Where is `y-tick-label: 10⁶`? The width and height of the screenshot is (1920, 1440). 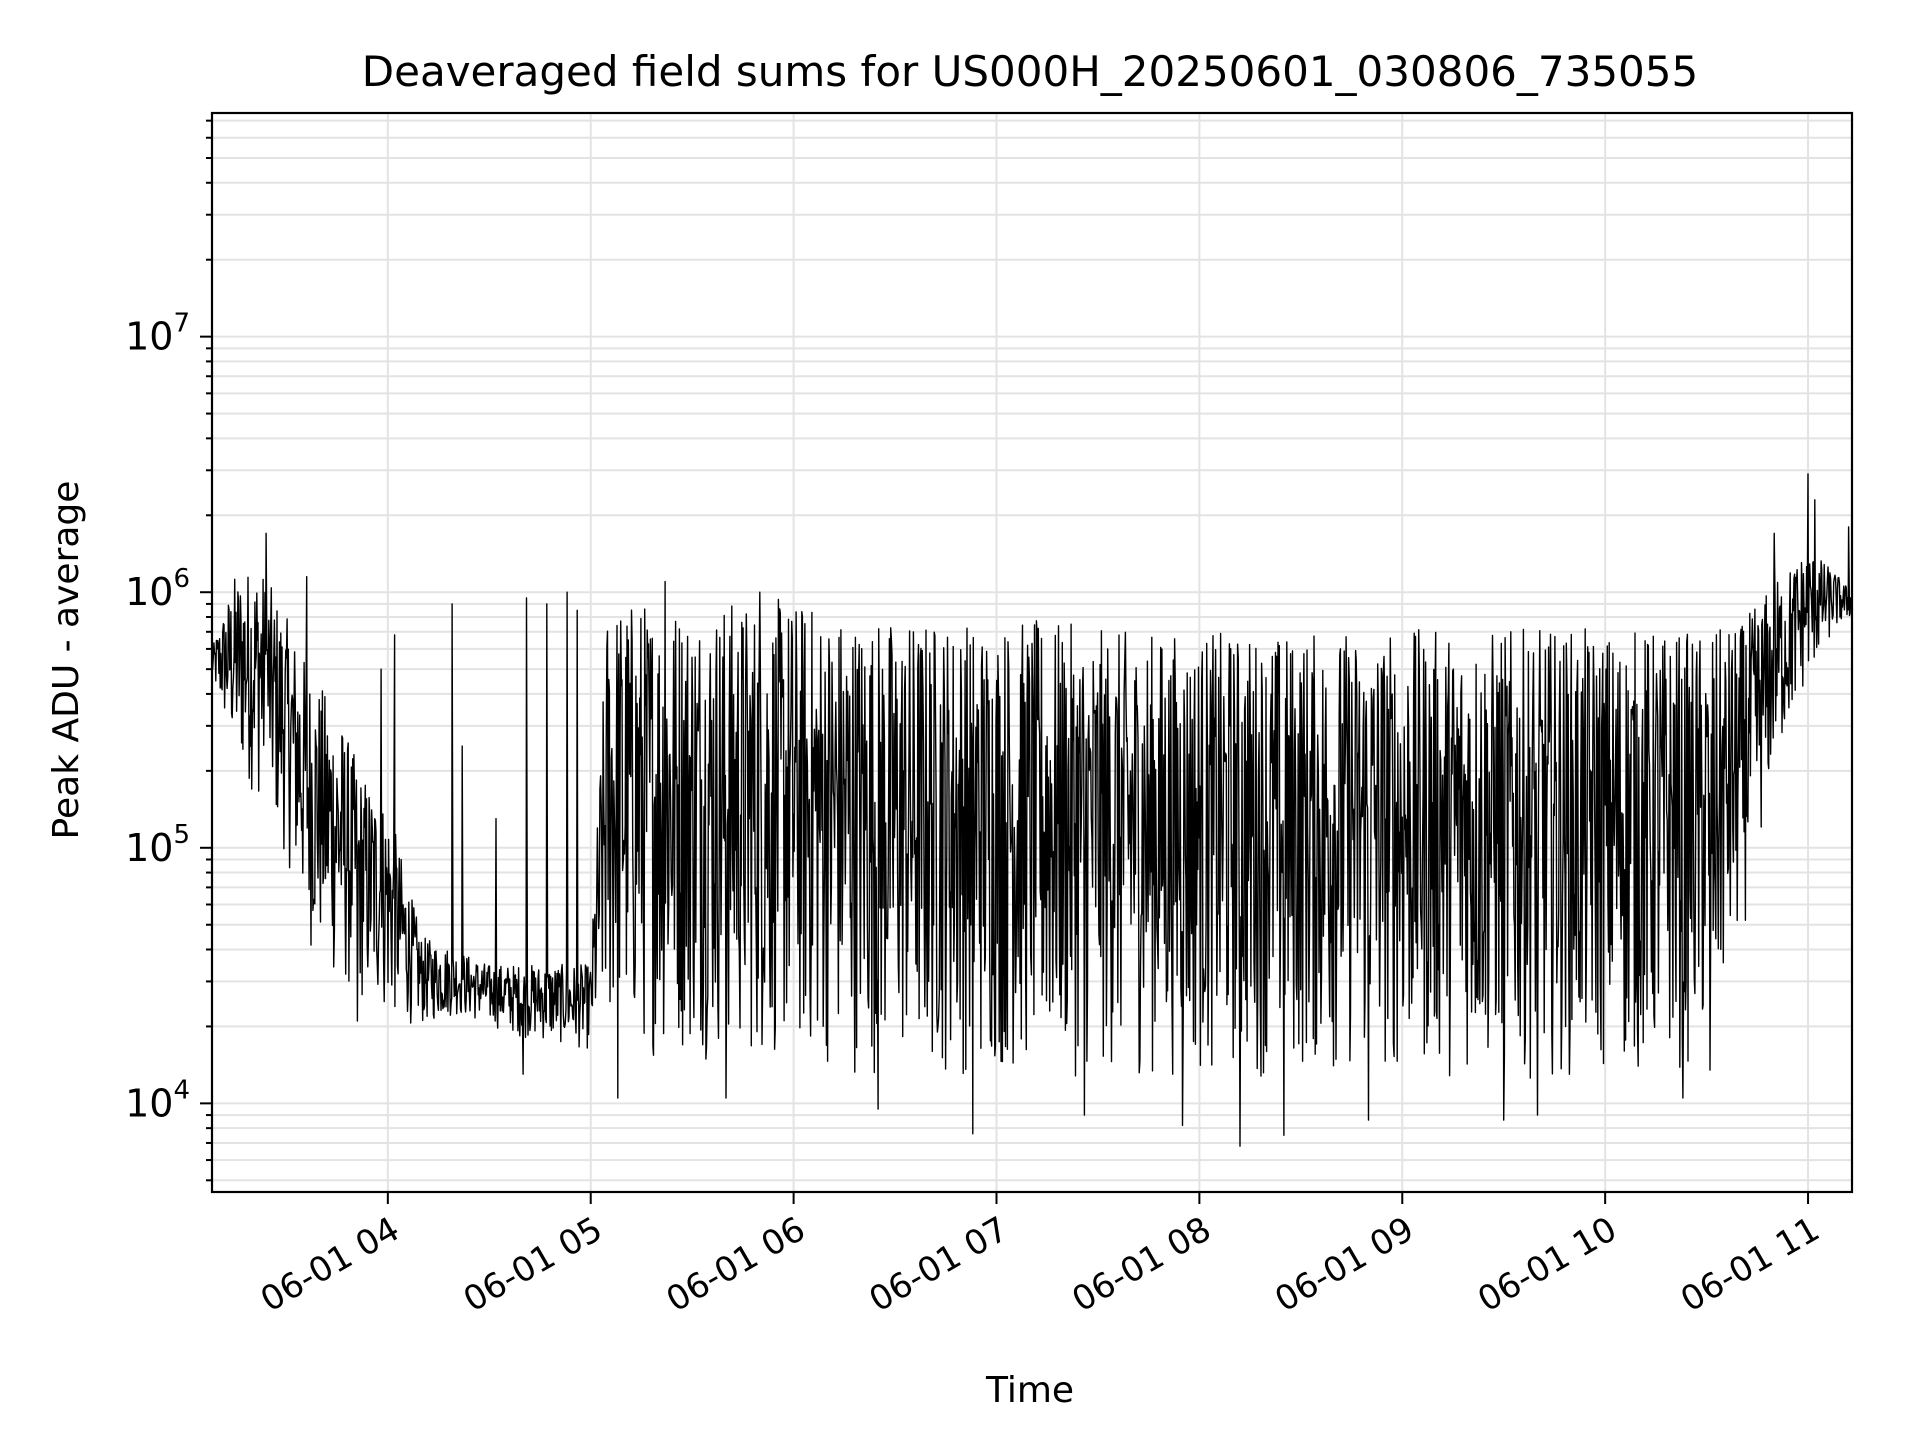
y-tick-label: 10⁶ is located at coordinates (157, 589).